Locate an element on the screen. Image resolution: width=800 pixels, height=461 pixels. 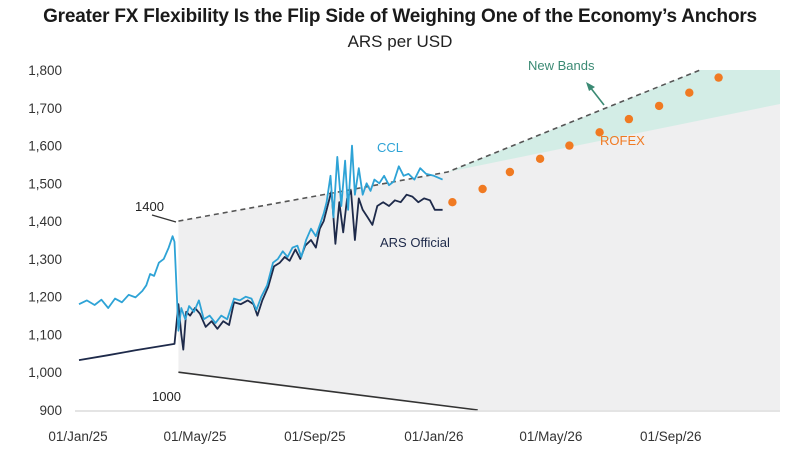
x-tick-label: 01/Jan/25 is located at coordinates (77, 436).